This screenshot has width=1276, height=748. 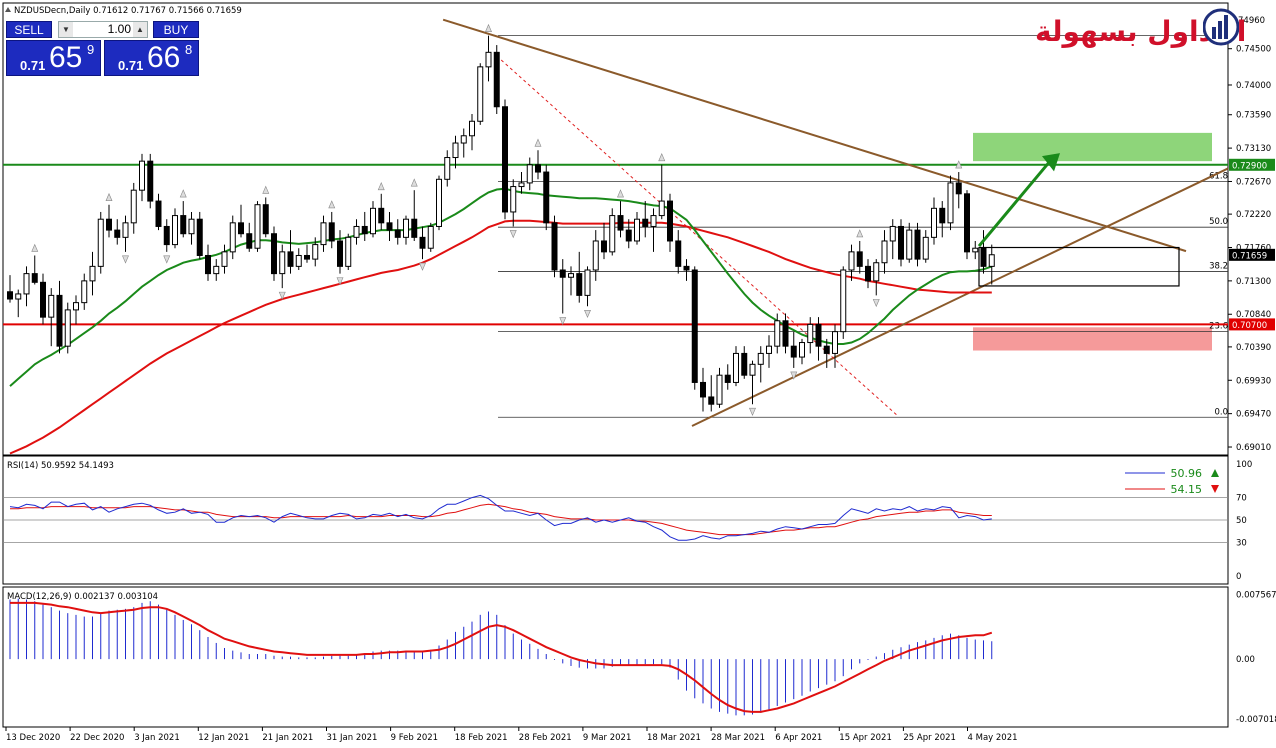 I want to click on macd-histogram, so click(x=501, y=657).